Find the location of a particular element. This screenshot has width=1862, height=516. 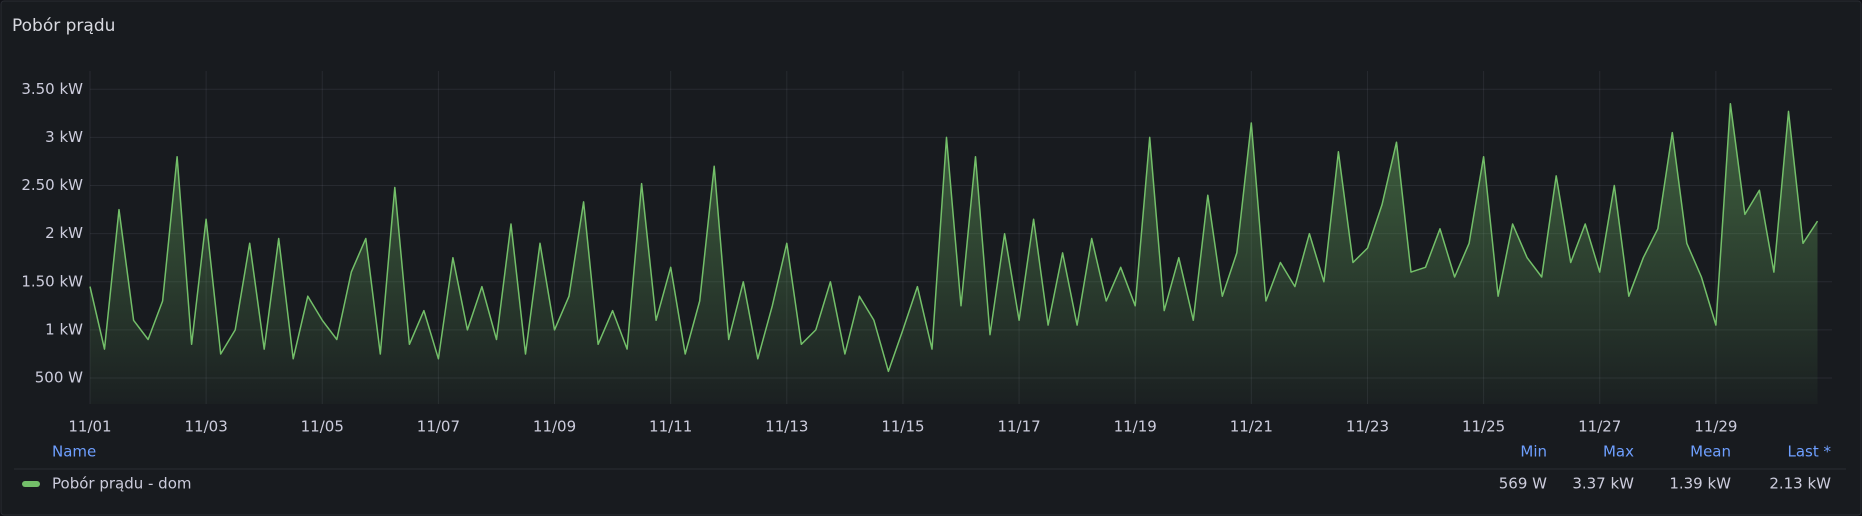

x-tick-label: 11/29 is located at coordinates (1715, 427).